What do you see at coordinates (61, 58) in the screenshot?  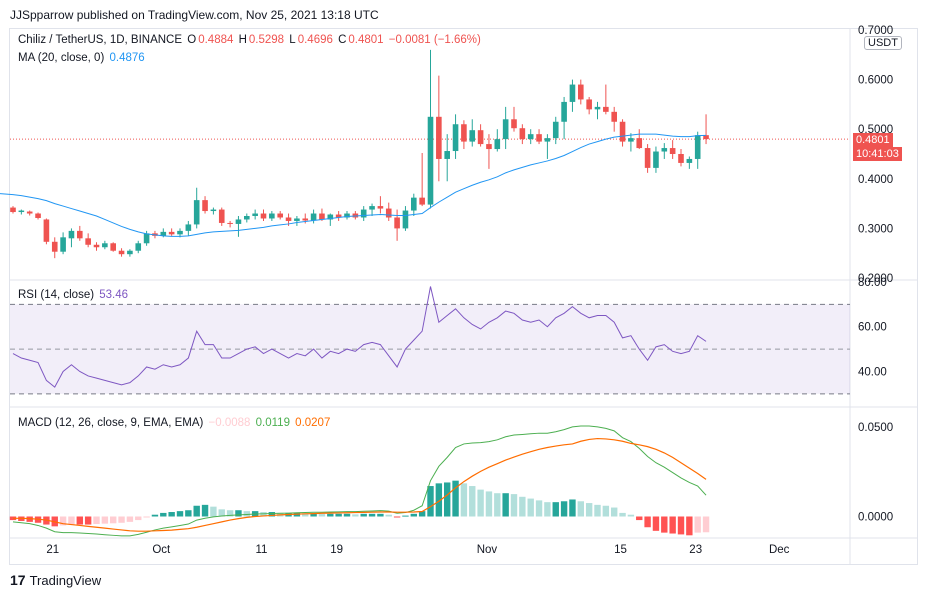 I see `ma-label: MA (20, close, 0)` at bounding box center [61, 58].